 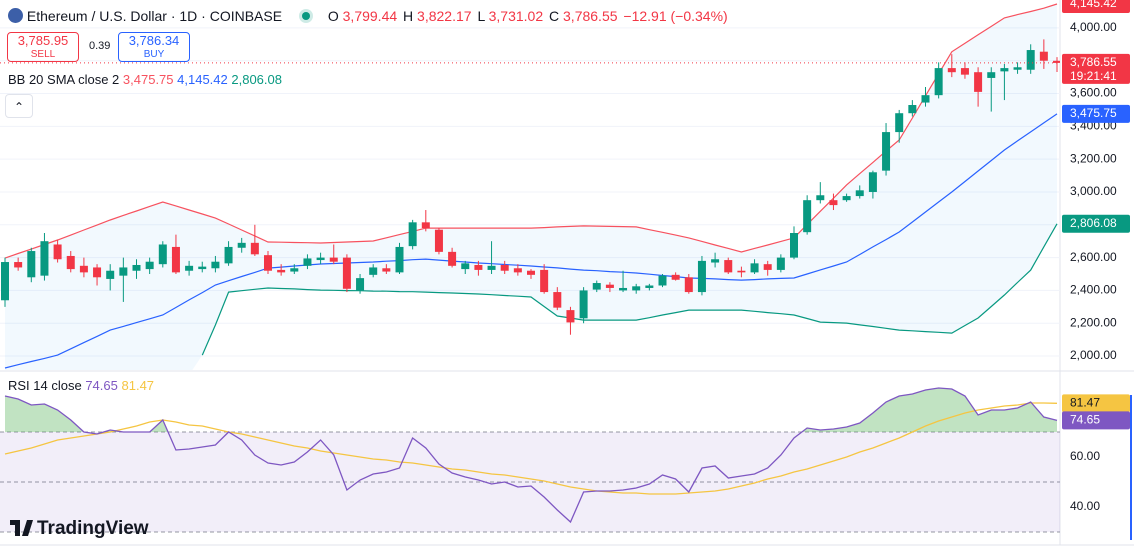 I want to click on y-tick-label: 2,400.00, so click(x=1093, y=290).